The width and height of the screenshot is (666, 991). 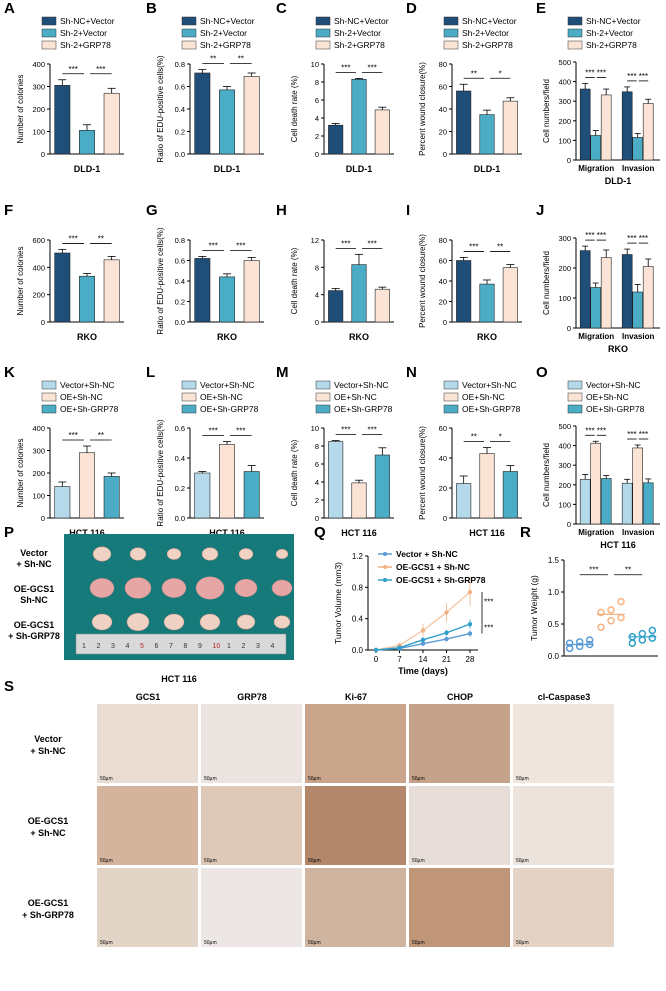 I want to click on y-tick-label: 8, so click(x=317, y=82).